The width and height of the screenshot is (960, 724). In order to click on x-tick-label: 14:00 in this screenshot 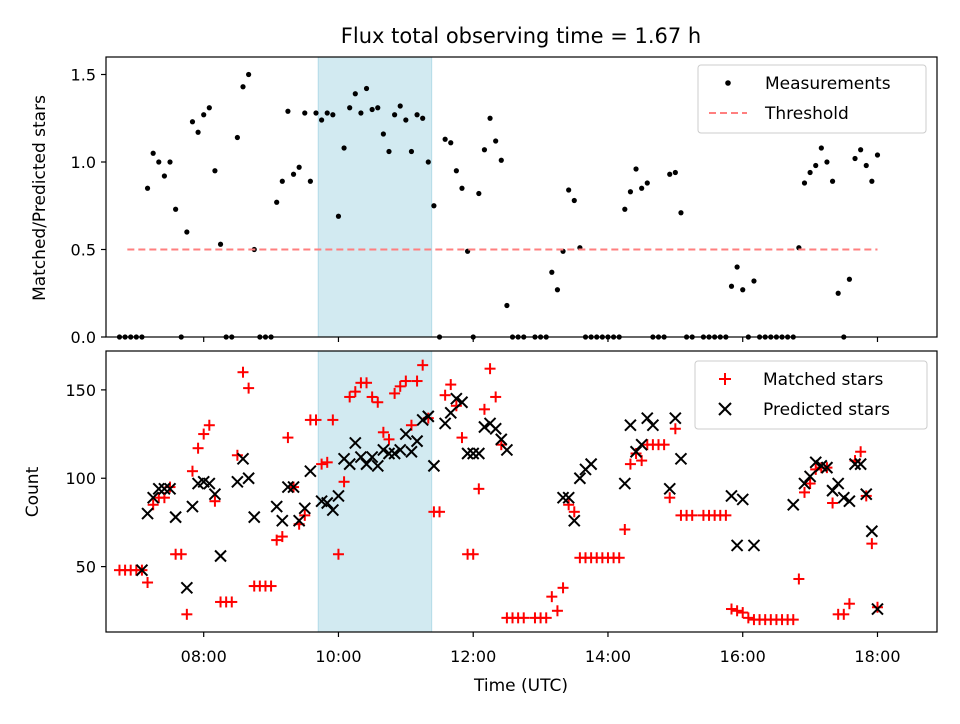, I will do `click(608, 656)`.